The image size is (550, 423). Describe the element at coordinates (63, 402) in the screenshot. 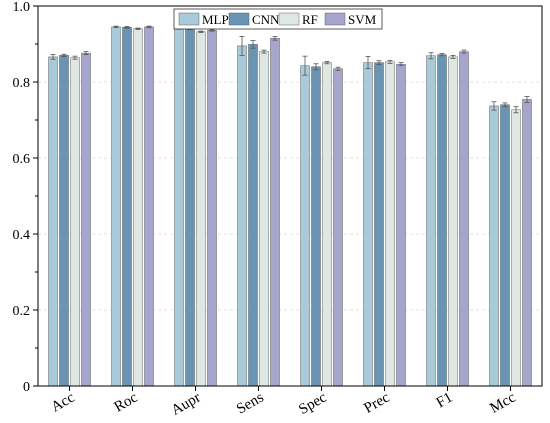

I see `x-tick-label: Acc` at that location.